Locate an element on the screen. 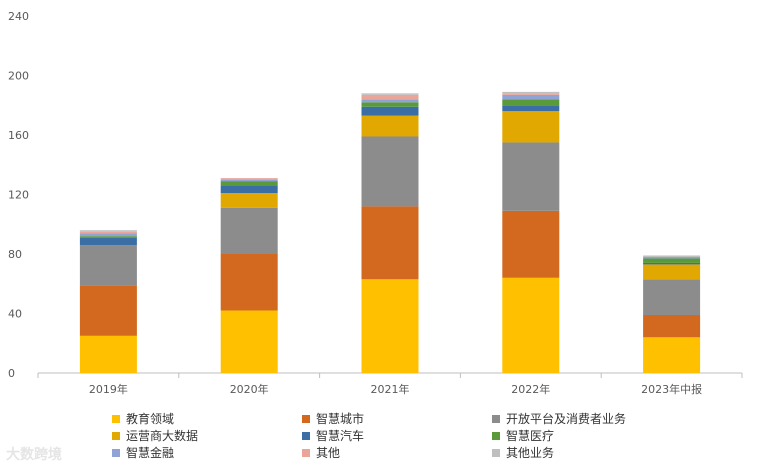 Image resolution: width=758 pixels, height=470 pixels. legend-item: 教育领域 is located at coordinates (143, 418).